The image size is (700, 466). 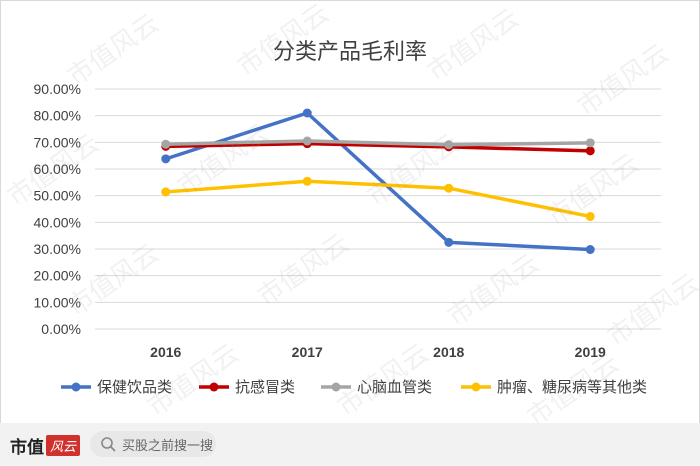 What do you see at coordinates (572, 387) in the screenshot?
I see `legend-label: 肿瘤、糖尿病等其他类` at bounding box center [572, 387].